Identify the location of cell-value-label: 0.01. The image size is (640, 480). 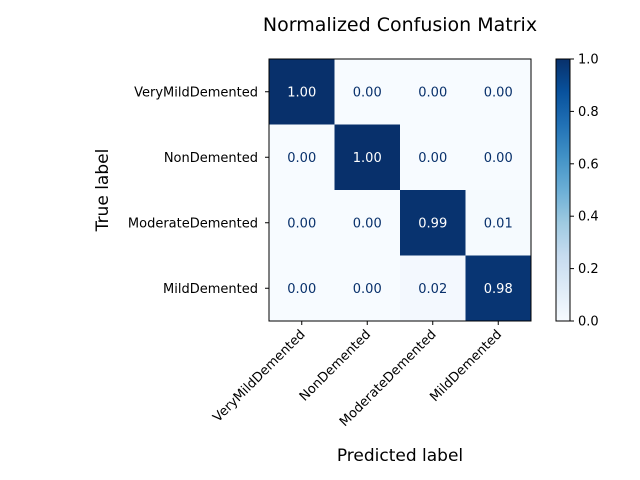
(498, 223).